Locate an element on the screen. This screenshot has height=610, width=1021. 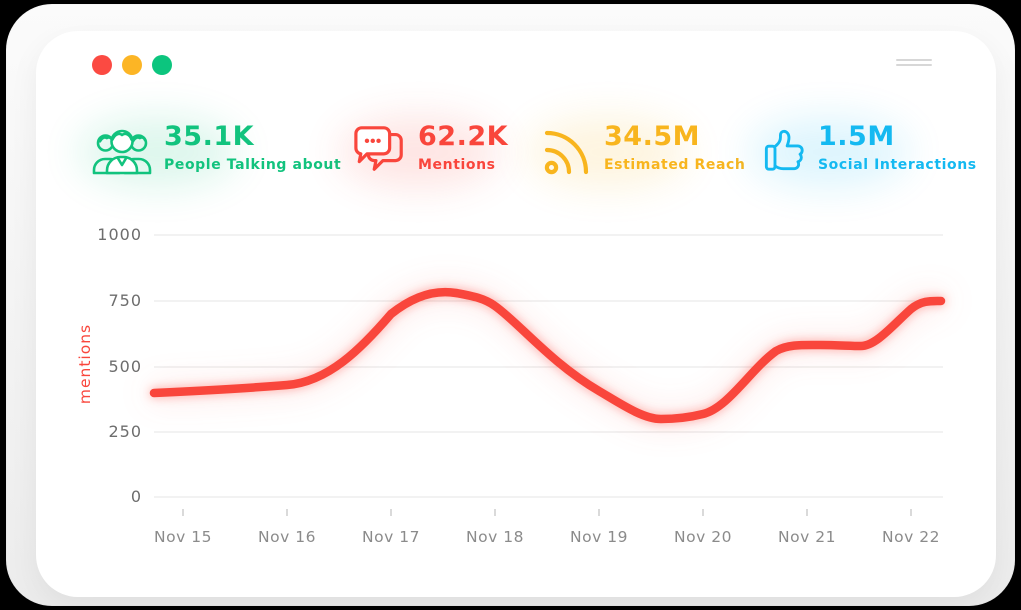
rss-feed-icon is located at coordinates (568, 150).